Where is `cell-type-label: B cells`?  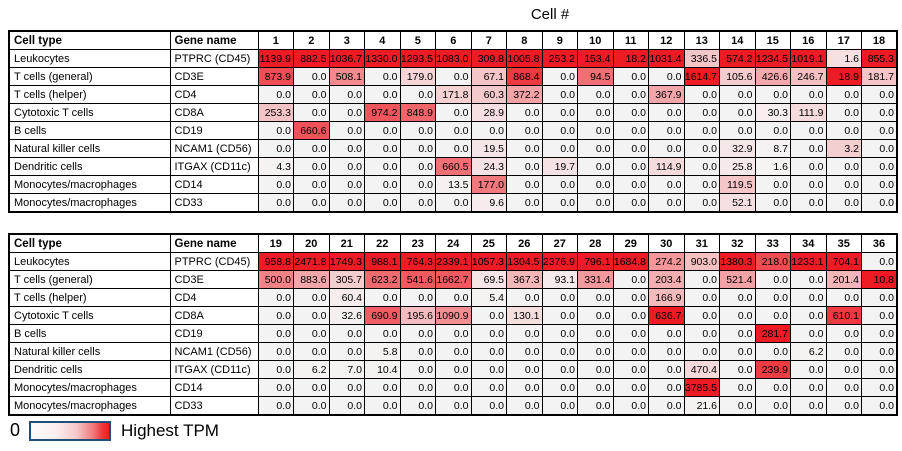
cell-type-label: B cells is located at coordinates (89, 333).